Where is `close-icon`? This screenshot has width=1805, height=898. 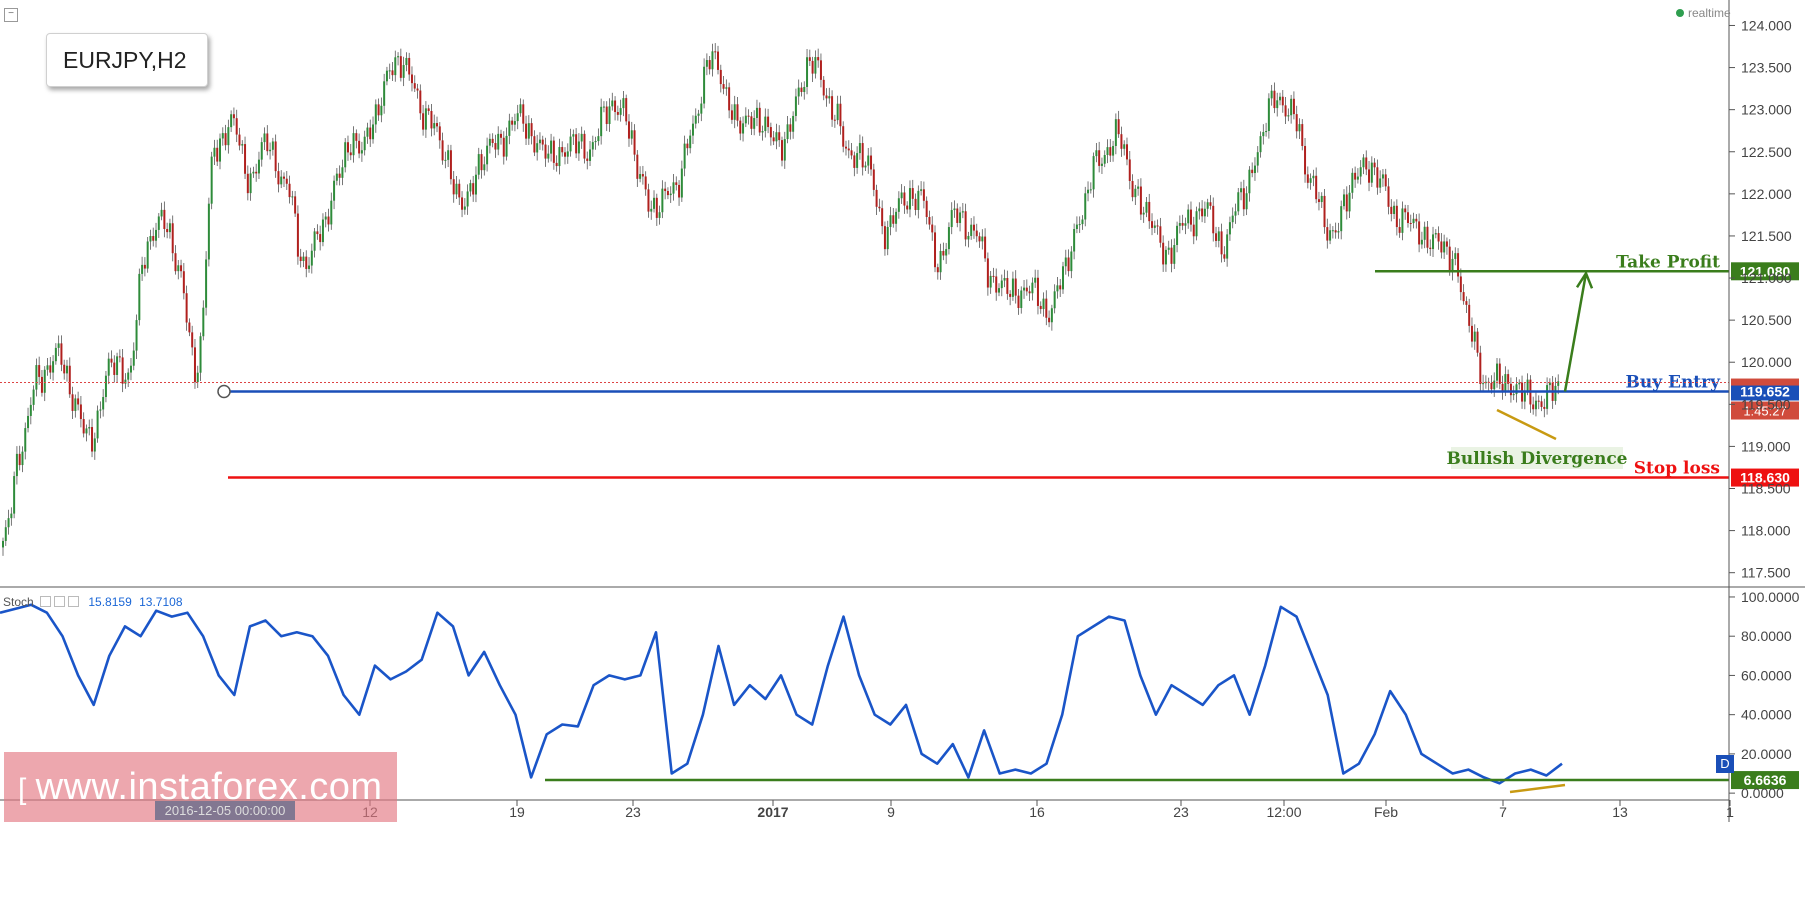 close-icon is located at coordinates (74, 601).